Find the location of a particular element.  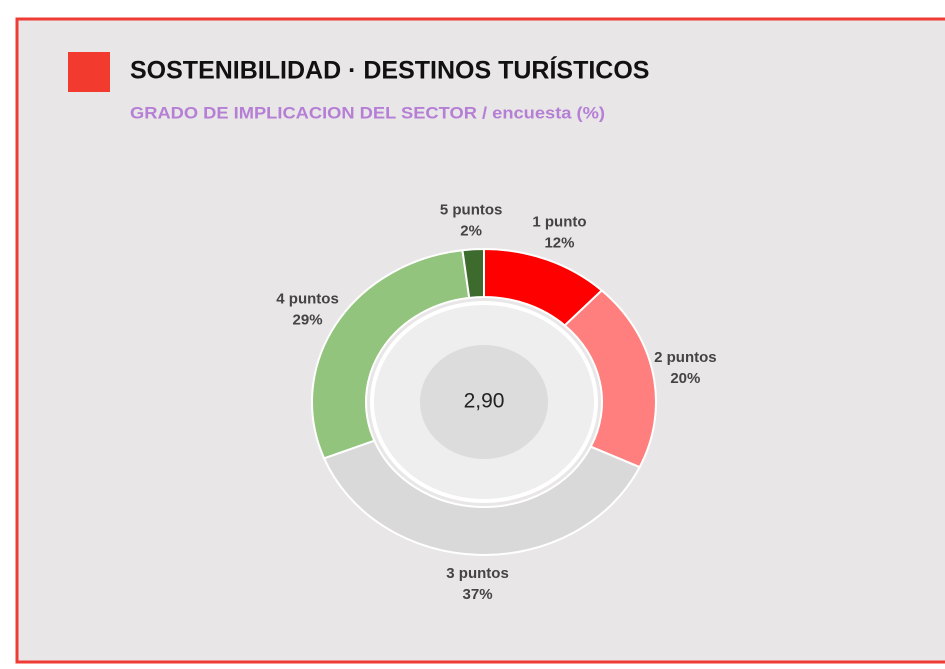

segment-label: 4 puntos is located at coordinates (307, 298).